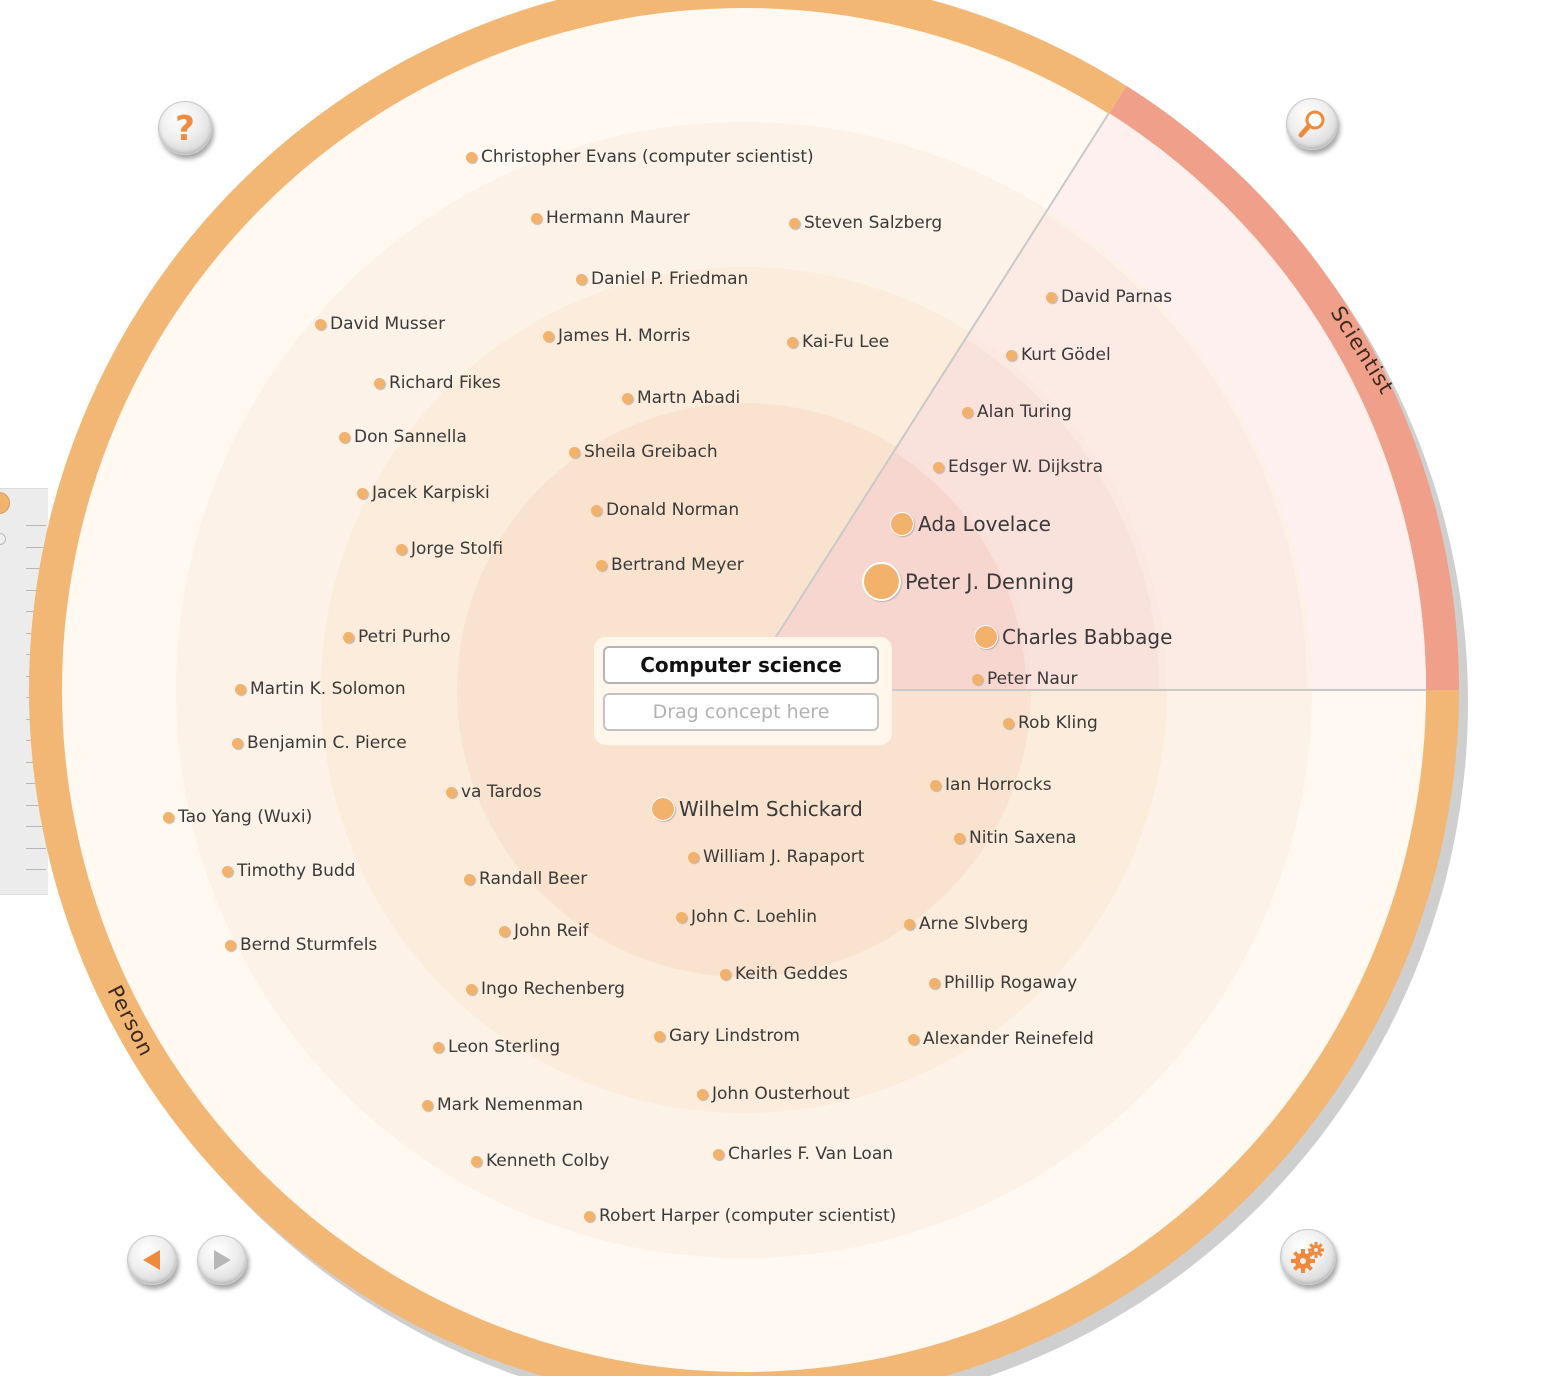  What do you see at coordinates (966, 924) in the screenshot?
I see `concept-item: Arne Slvberg` at bounding box center [966, 924].